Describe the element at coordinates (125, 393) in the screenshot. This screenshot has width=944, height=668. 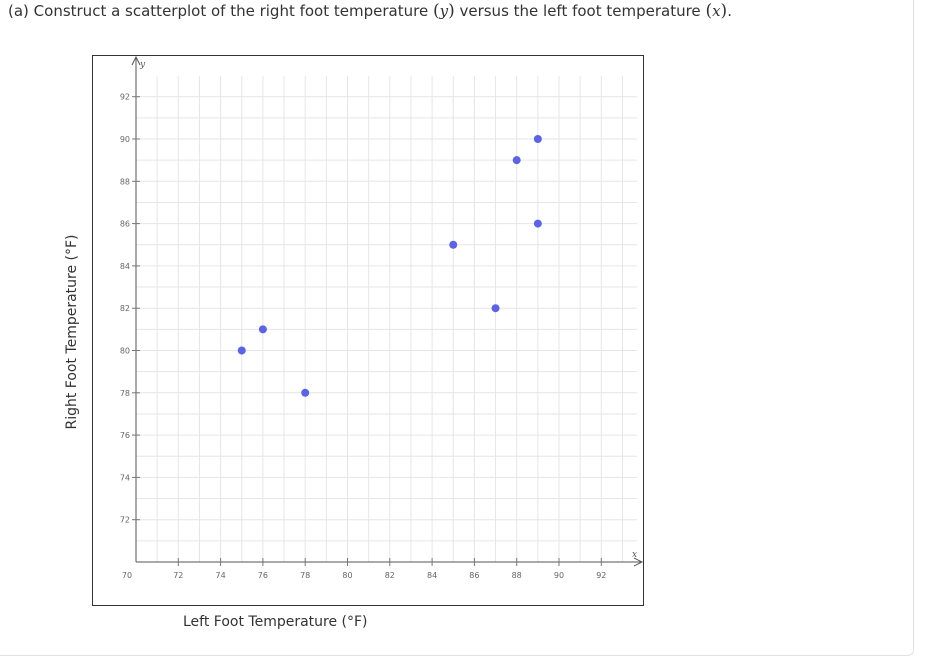
I see `y-tick-label: 78` at that location.